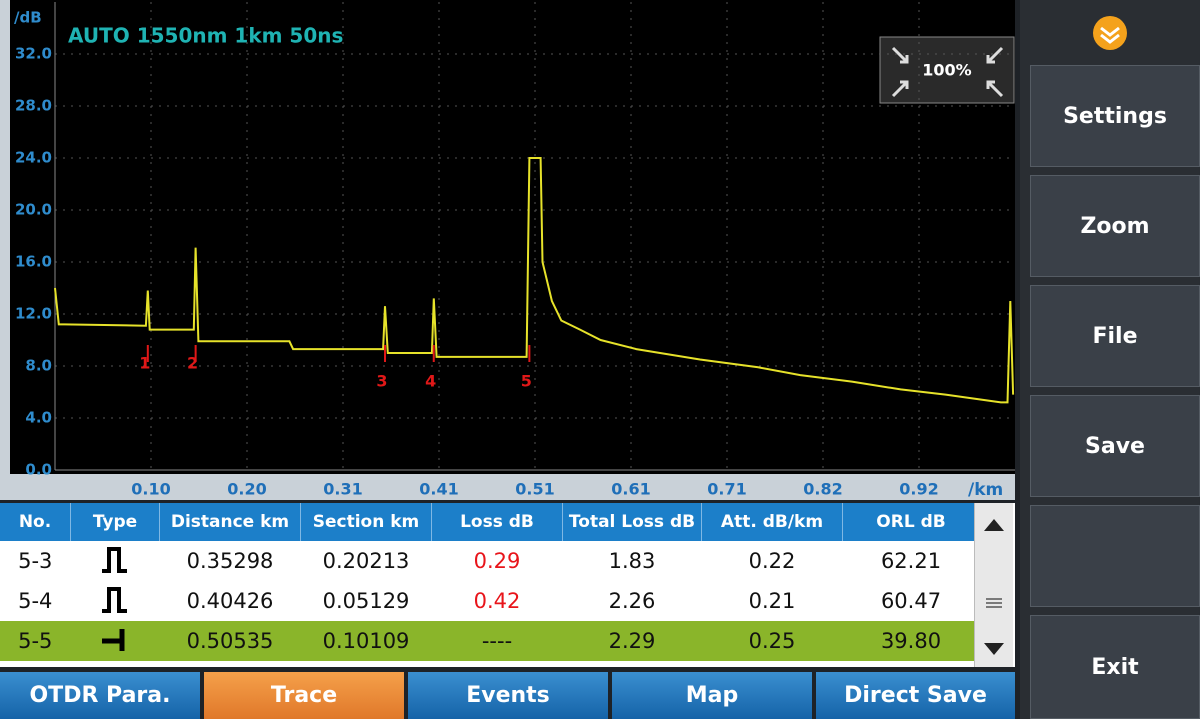  Describe the element at coordinates (28, 18) in the screenshot. I see `y-axis-label: /dB` at that location.